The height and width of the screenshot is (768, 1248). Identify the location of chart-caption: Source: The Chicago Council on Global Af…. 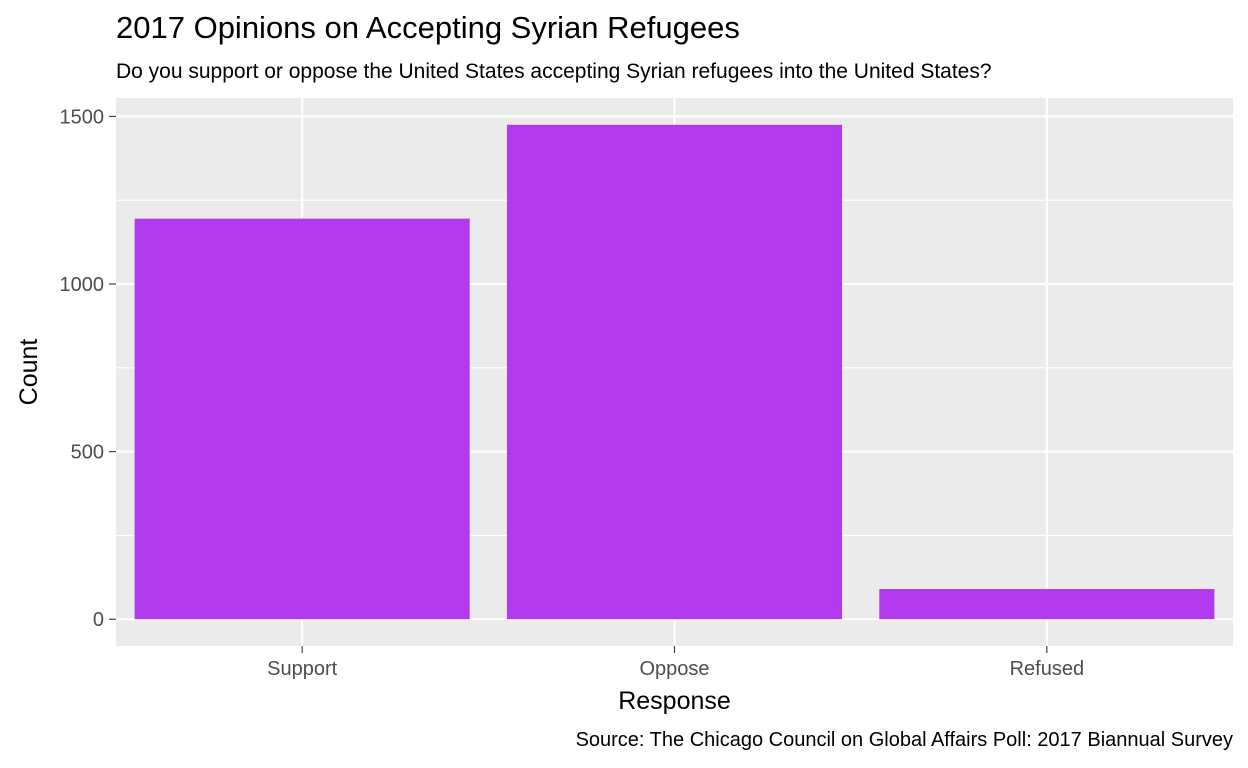
(904, 740).